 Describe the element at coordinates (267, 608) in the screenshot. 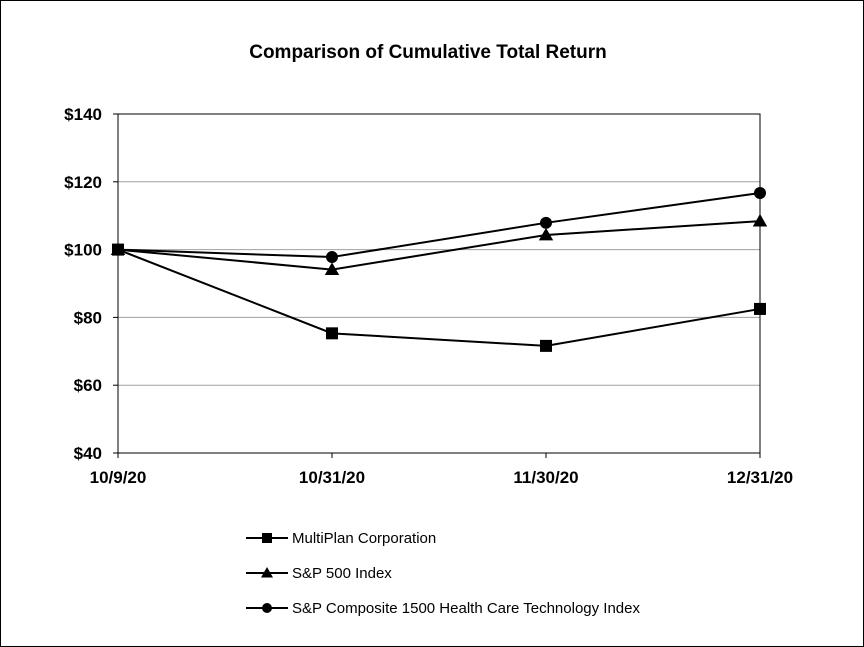

I see `legend-marker-circle` at that location.